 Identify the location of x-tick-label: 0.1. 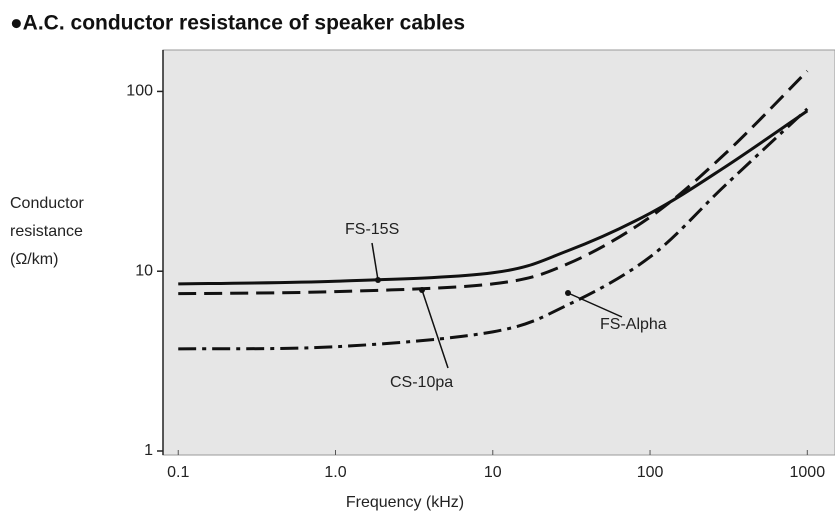
(178, 472).